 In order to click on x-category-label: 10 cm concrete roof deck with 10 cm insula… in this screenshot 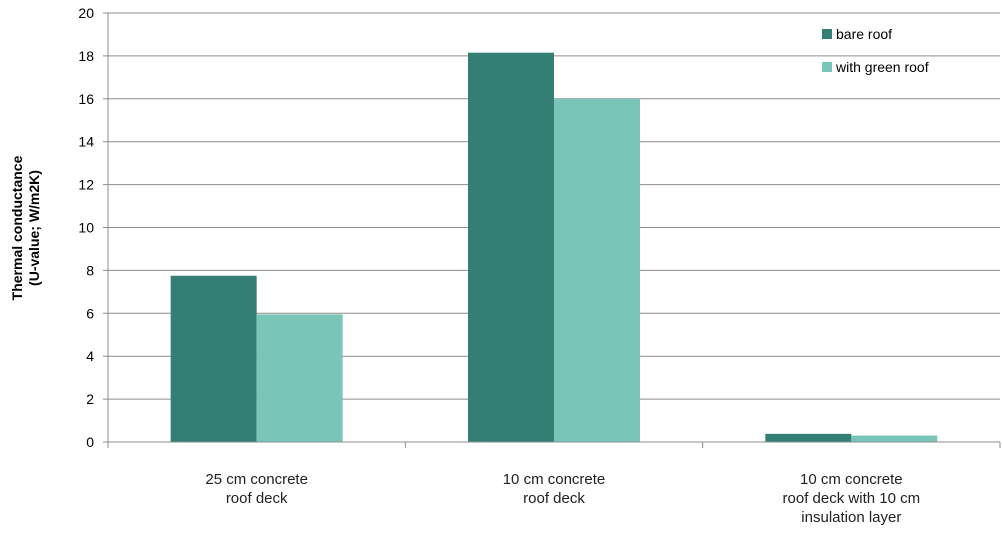, I will do `click(852, 498)`.